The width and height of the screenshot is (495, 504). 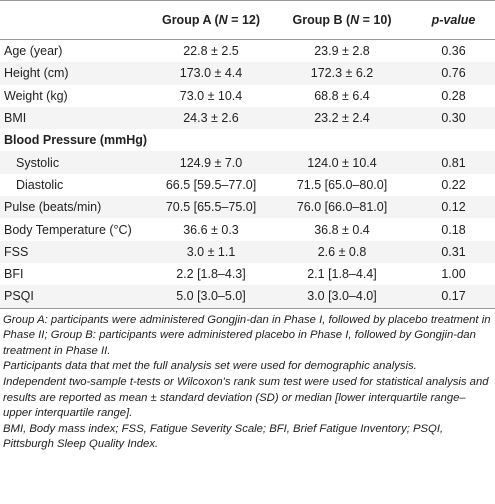 I want to click on row-label: Age (year), so click(x=33, y=51).